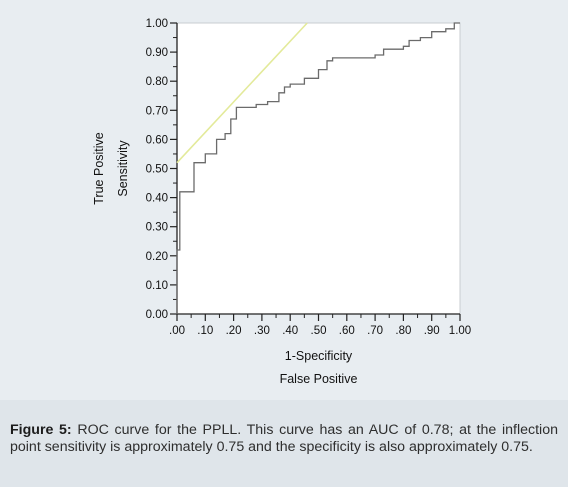 The width and height of the screenshot is (568, 487). I want to click on y-tick-label: 0.60, so click(157, 140).